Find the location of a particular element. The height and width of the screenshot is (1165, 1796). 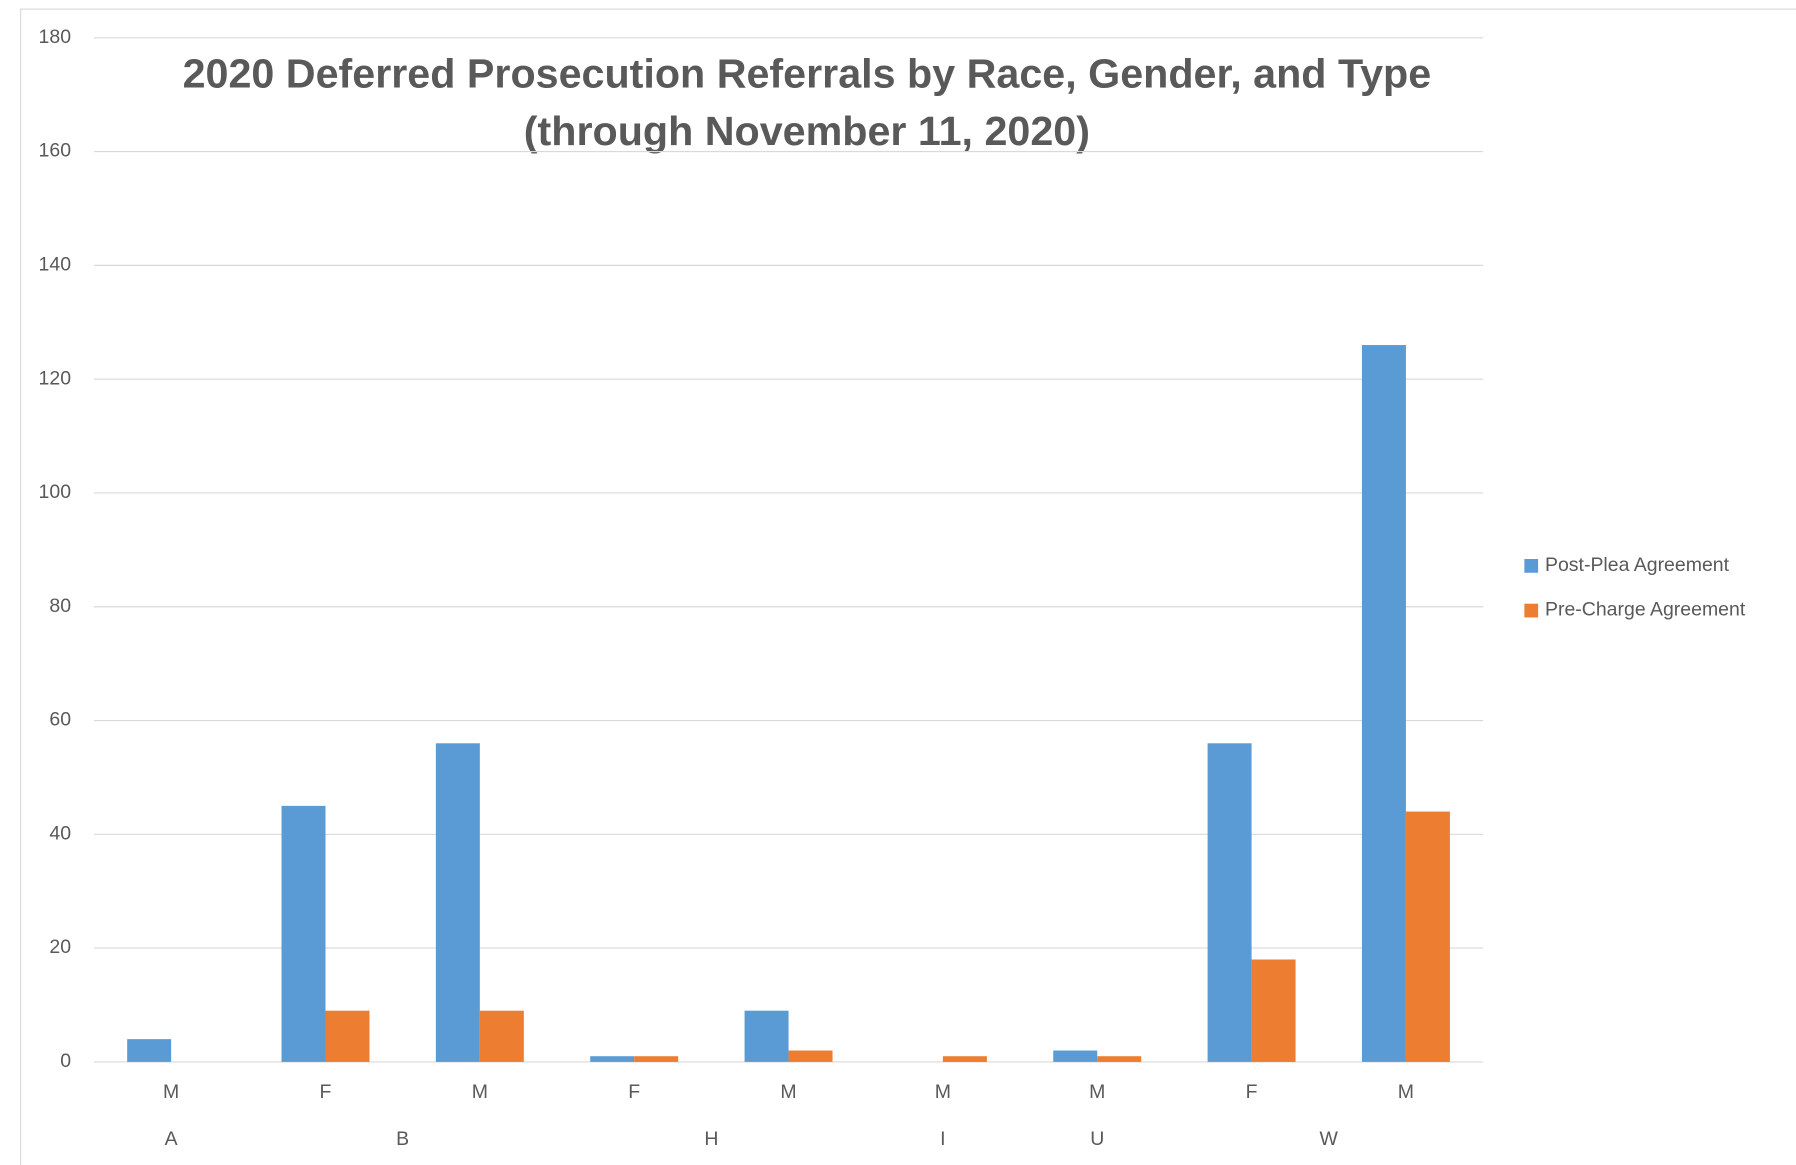

group-label: W is located at coordinates (1329, 1139).